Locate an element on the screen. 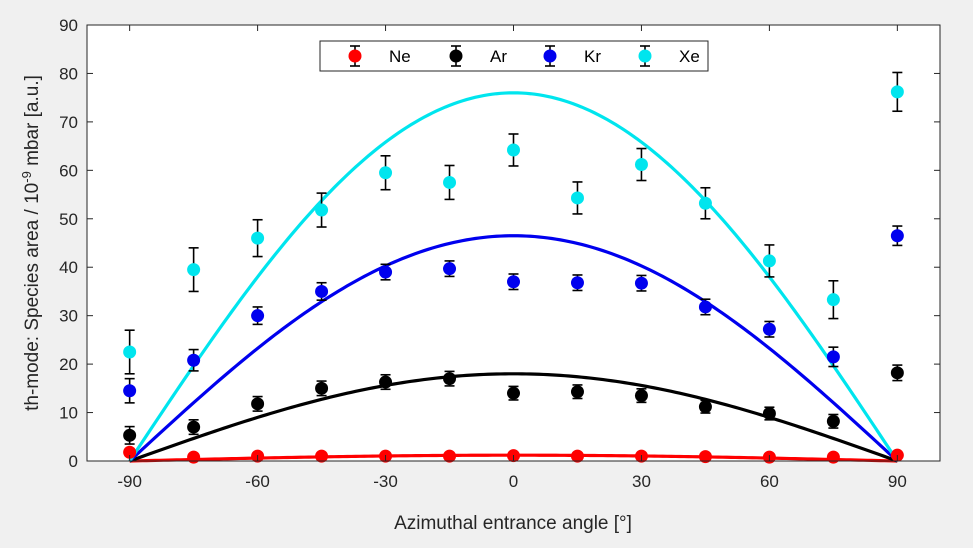 This screenshot has height=548, width=973. legend-item-ne: Ne is located at coordinates (379, 56).